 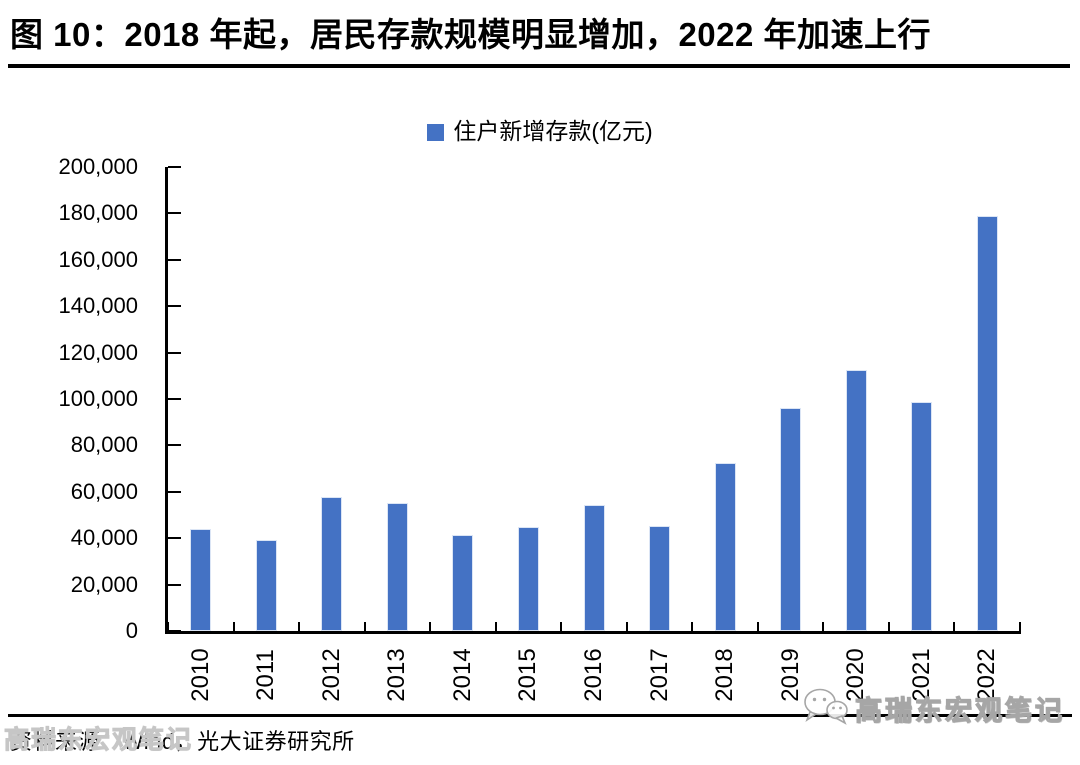 What do you see at coordinates (825, 708) in the screenshot?
I see `wechat-logo-icon` at bounding box center [825, 708].